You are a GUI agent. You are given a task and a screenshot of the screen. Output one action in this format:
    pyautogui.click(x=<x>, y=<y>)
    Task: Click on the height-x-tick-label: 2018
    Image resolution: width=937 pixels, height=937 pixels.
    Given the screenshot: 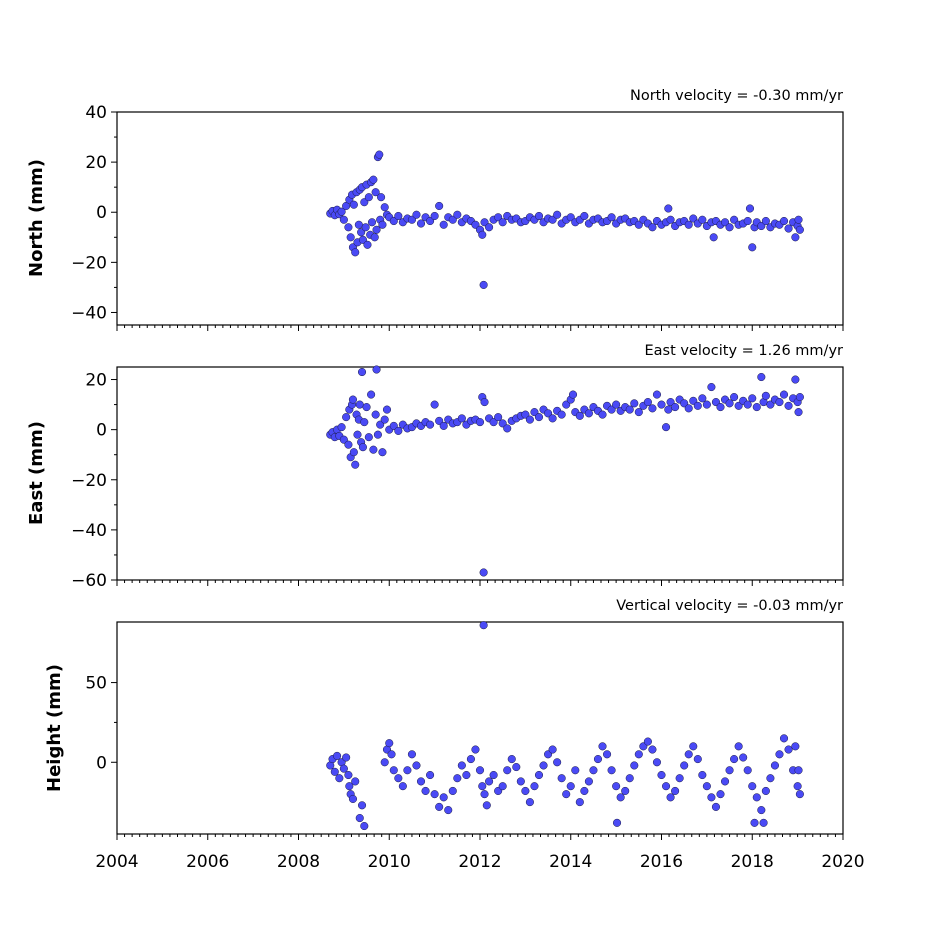 What is the action you would take?
    pyautogui.click(x=752, y=862)
    